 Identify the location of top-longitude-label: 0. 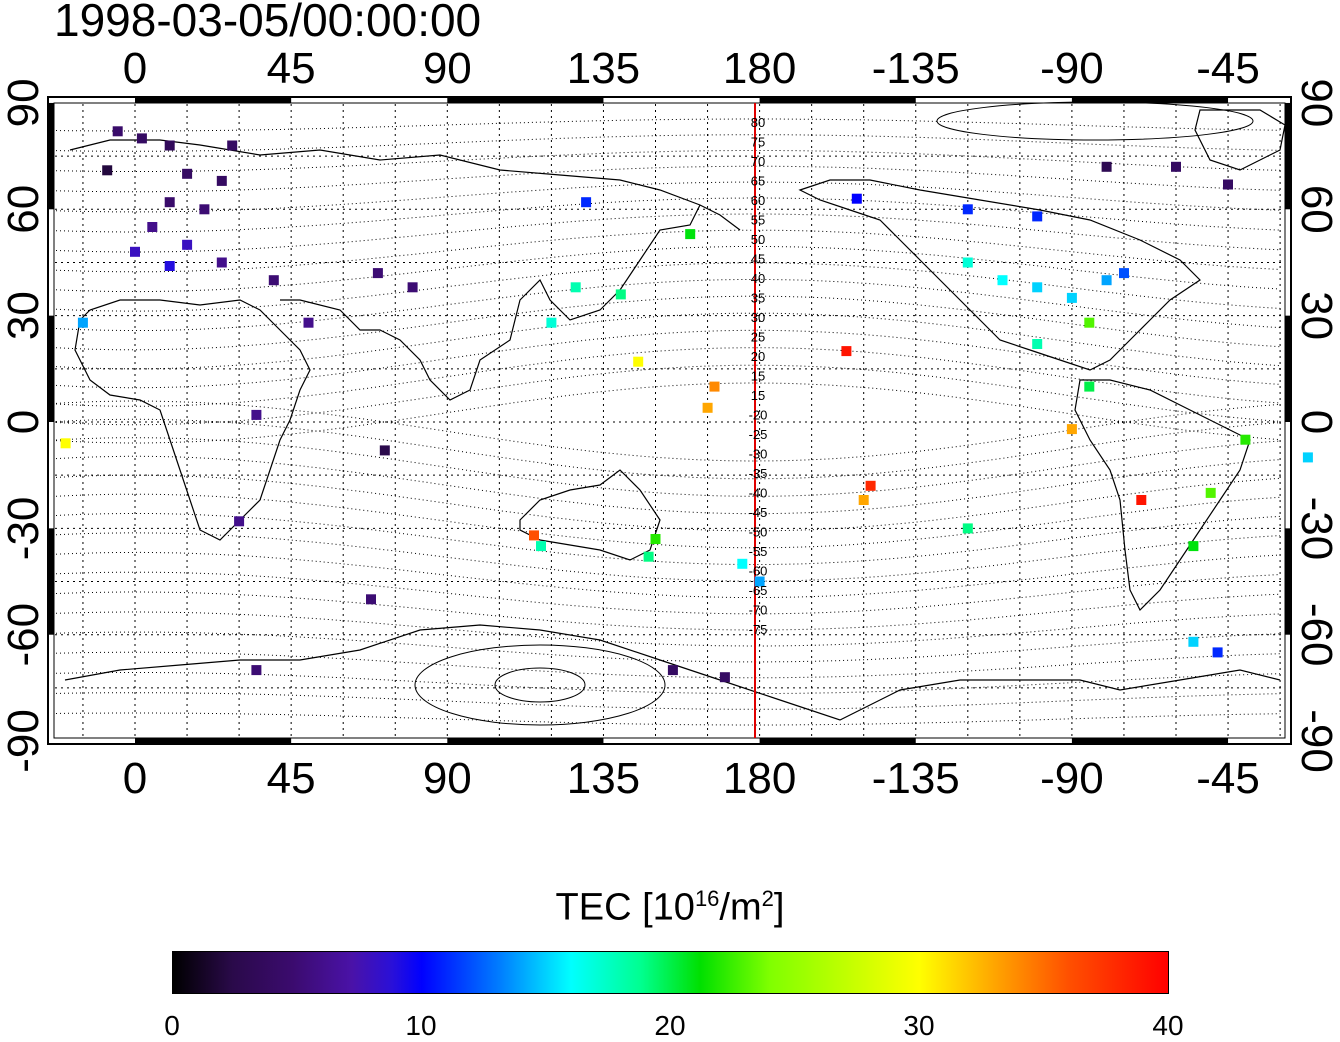
(135, 68).